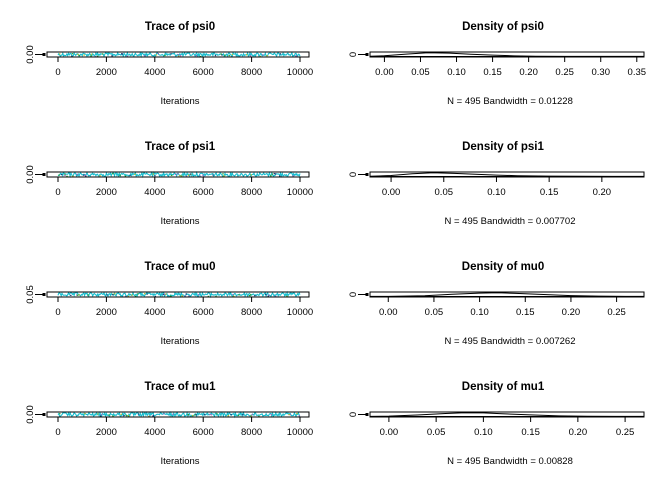 This screenshot has width=672, height=480. Describe the element at coordinates (492, 72) in the screenshot. I see `x-tick-label: 0.15` at that location.